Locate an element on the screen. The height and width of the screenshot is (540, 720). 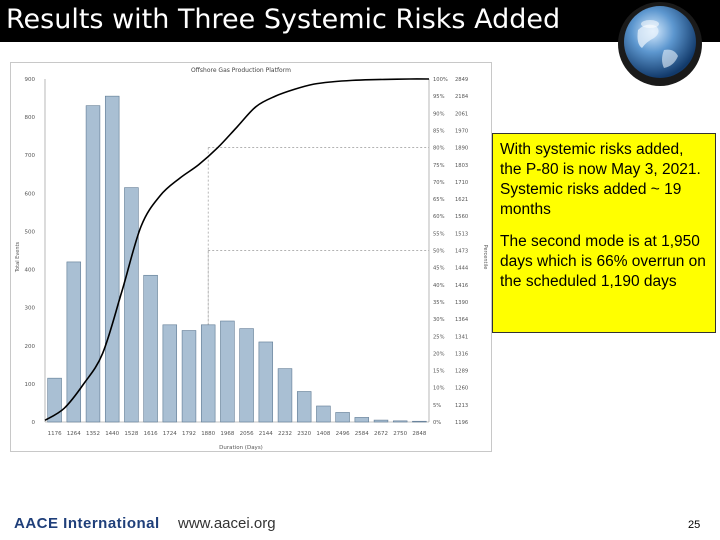
chart-title: Offshore Gas Production Platform is located at coordinates (241, 70).